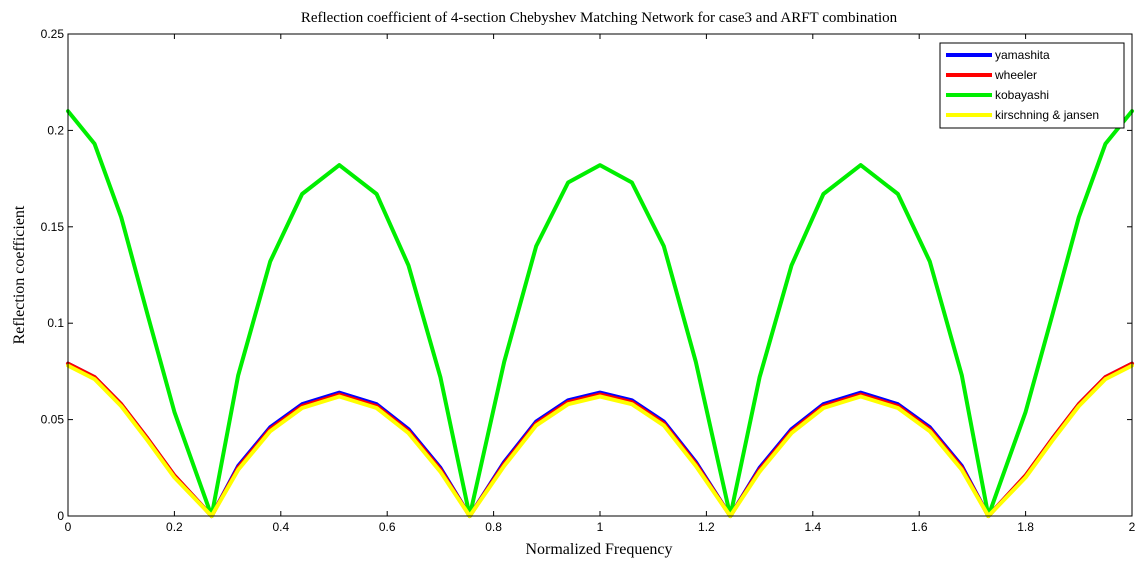  I want to click on x-tick-label: 0.4, so click(280, 527).